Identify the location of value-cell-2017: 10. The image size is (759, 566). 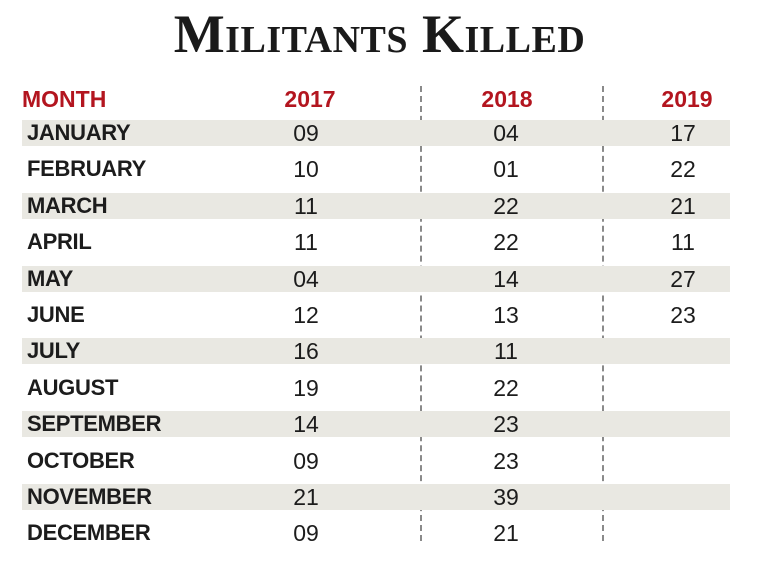
(306, 169).